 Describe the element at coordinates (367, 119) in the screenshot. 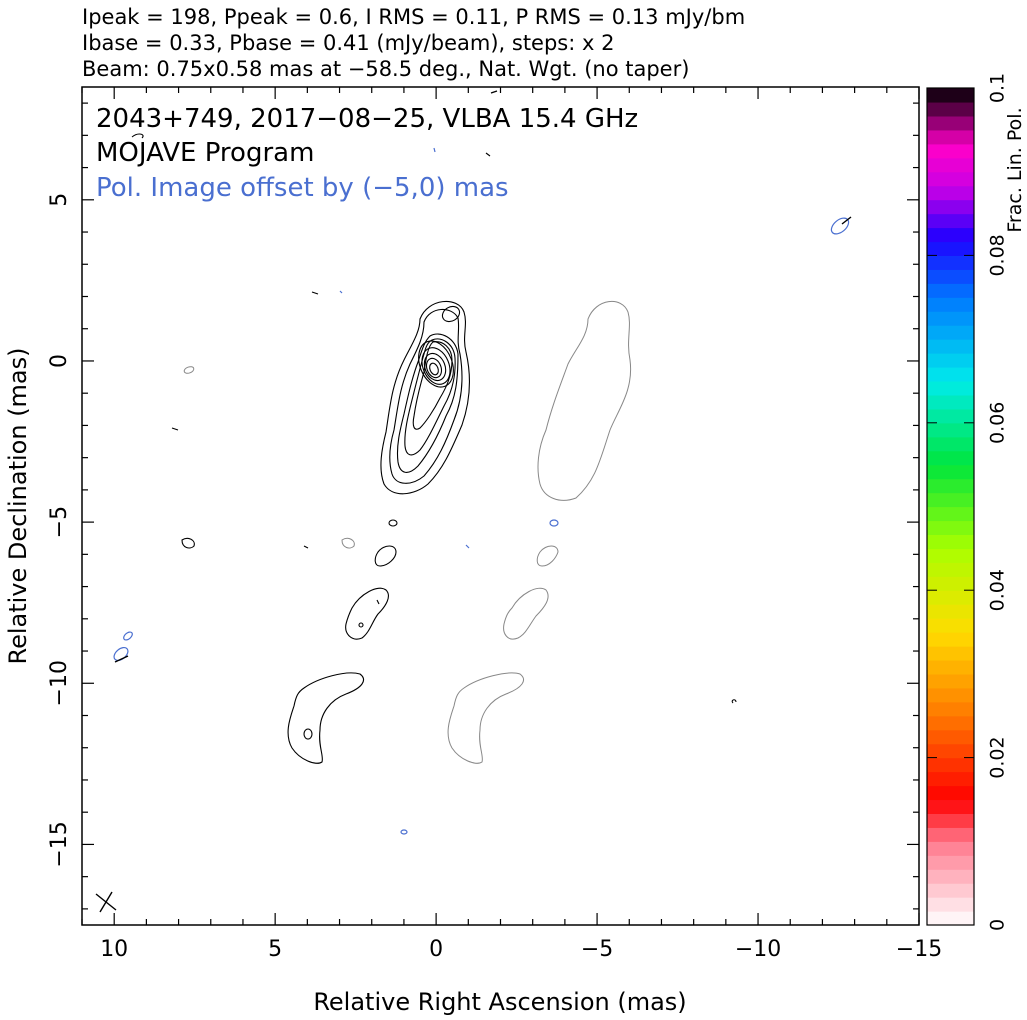

I see `source-title: 2043+749, 2017−08−25, VLBA 15.4 GHz` at that location.